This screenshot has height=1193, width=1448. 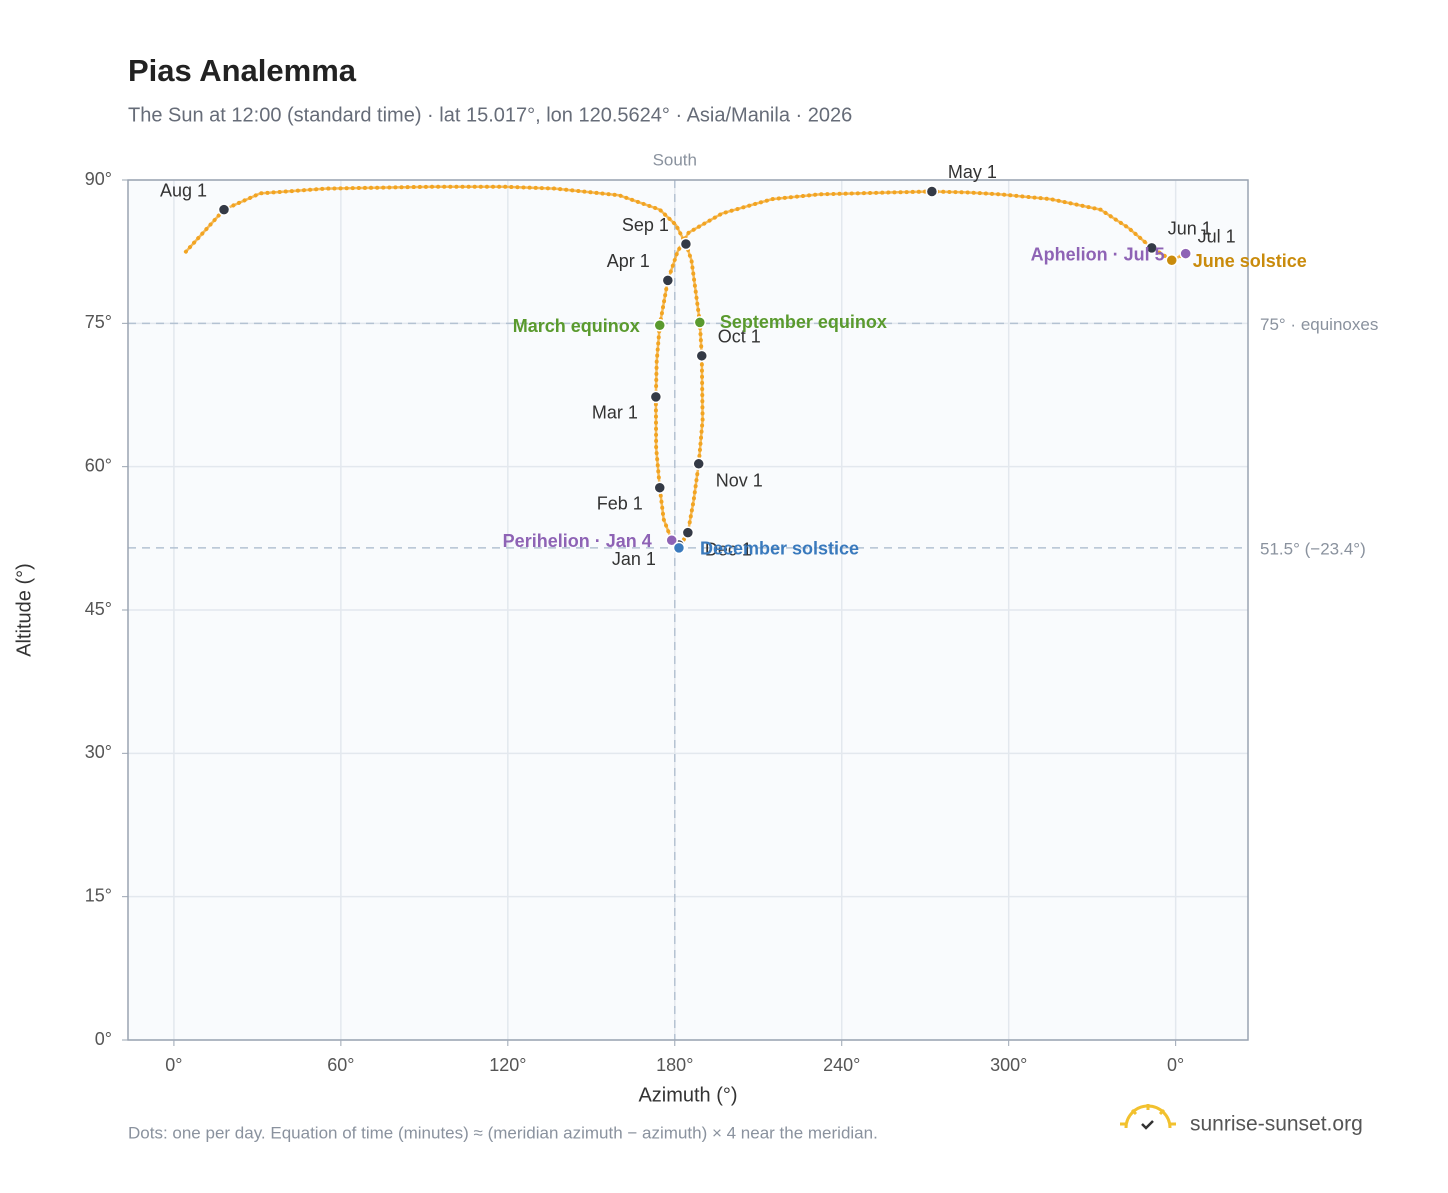 What do you see at coordinates (1250, 261) in the screenshot?
I see `event-label: June solstice` at bounding box center [1250, 261].